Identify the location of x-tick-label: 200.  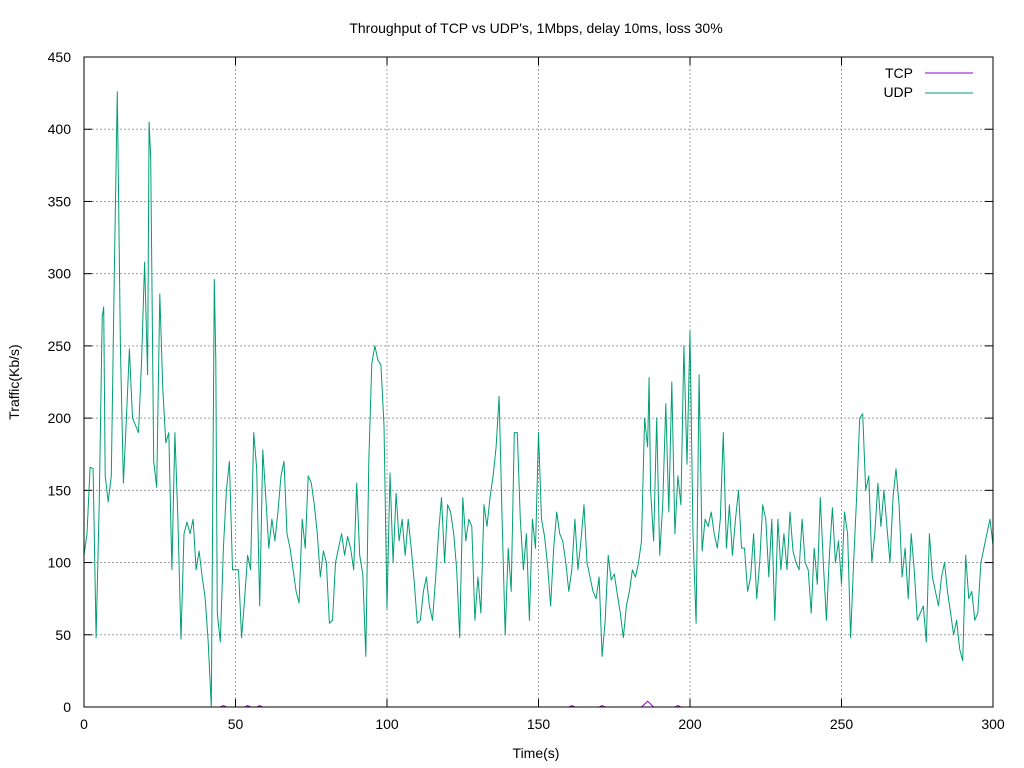
(690, 724).